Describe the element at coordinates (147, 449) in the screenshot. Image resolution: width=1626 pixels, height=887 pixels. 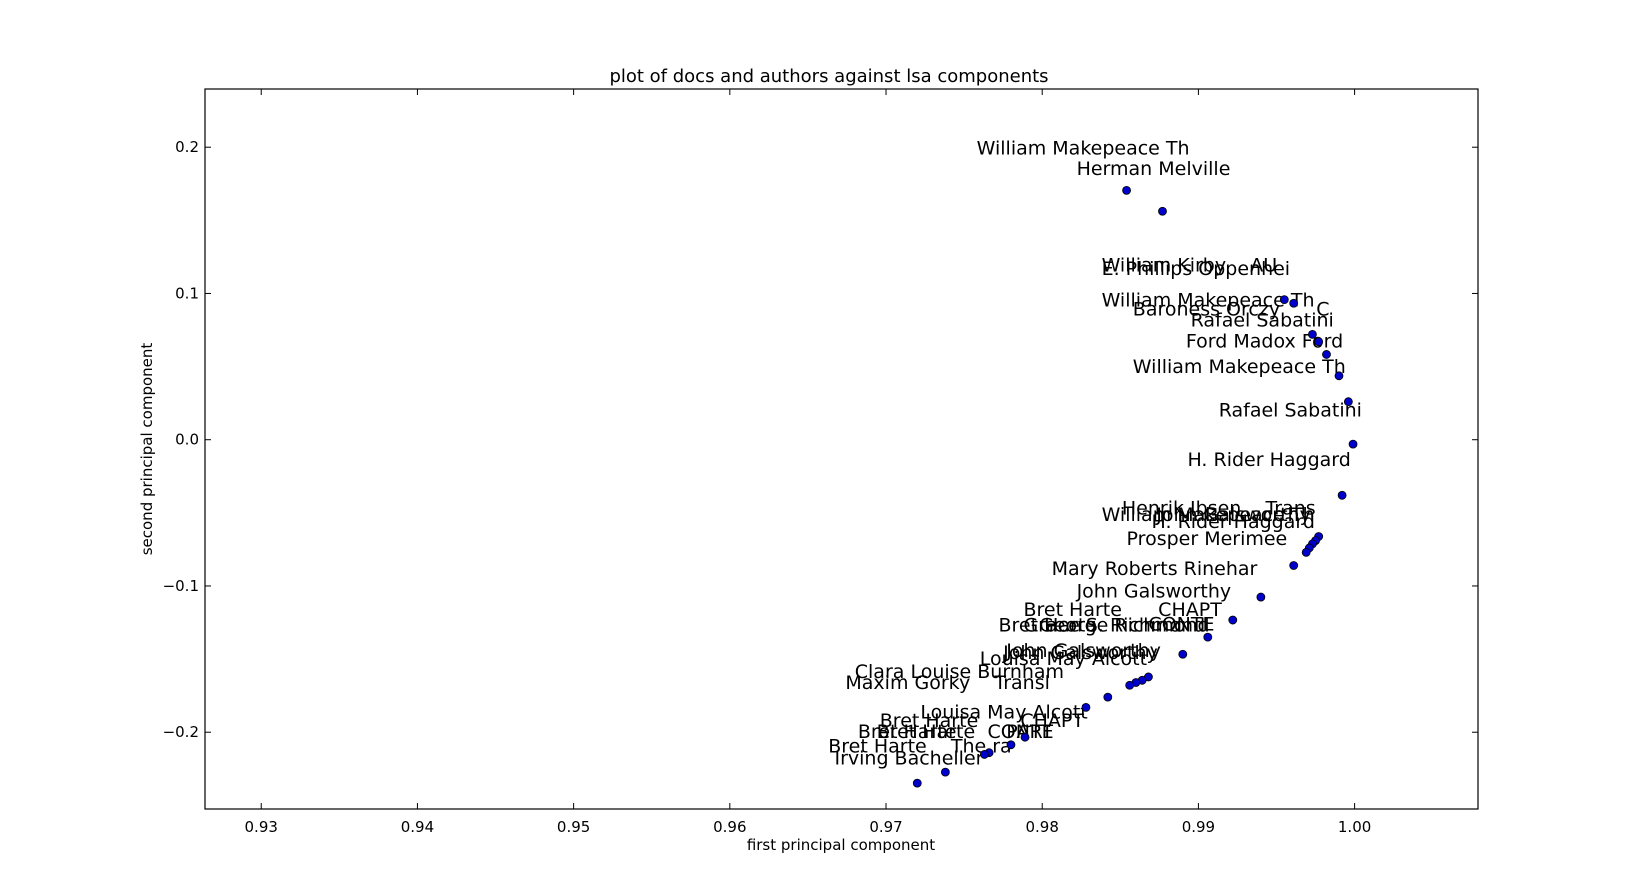
I see `y-axis-label: second principal component` at that location.